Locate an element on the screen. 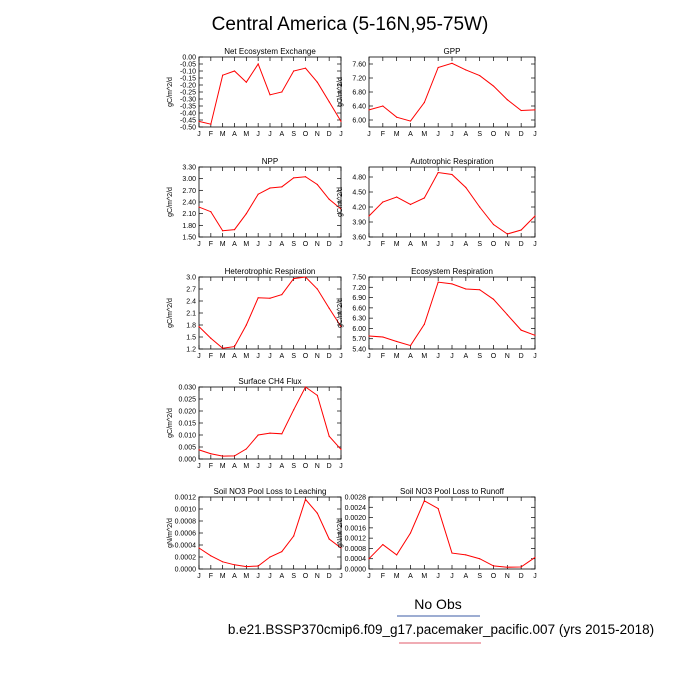  y-tick-label: 0.0008 is located at coordinates (186, 522).